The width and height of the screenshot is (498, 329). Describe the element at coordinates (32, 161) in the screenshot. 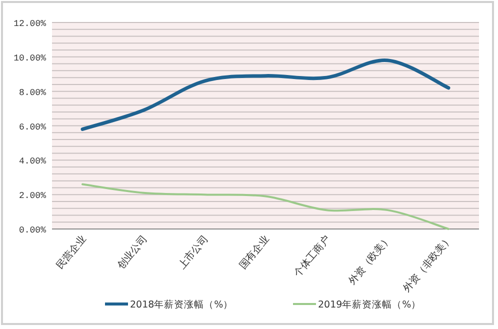

I see `y-tick-label: 4.00%` at that location.